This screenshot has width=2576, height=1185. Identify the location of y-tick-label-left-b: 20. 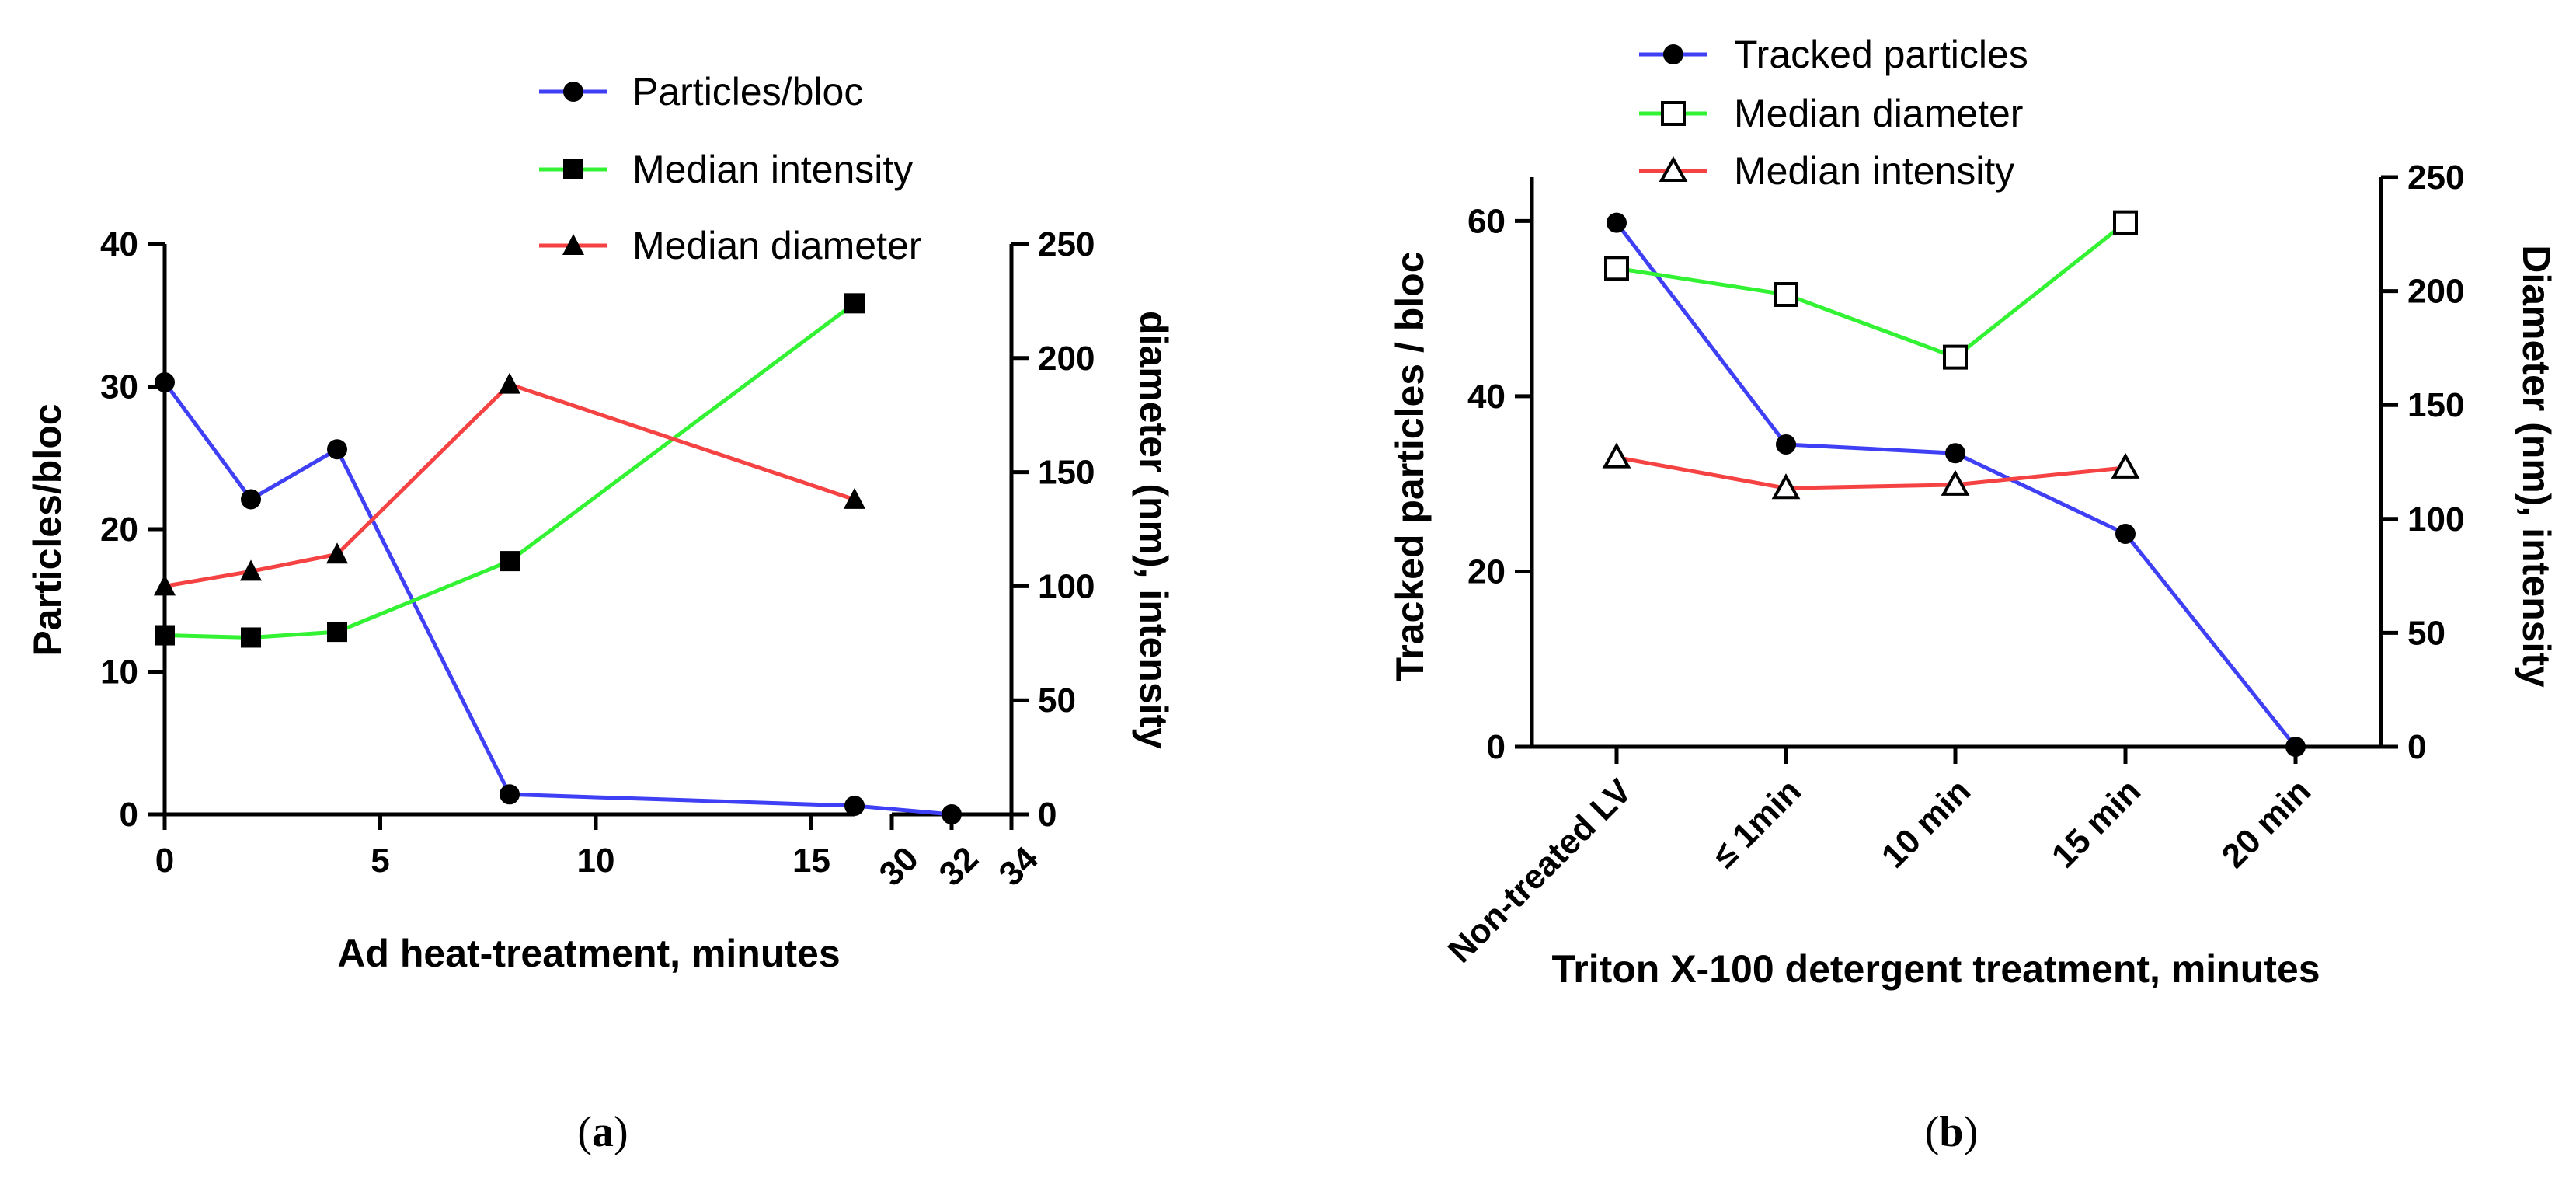
(1486, 571).